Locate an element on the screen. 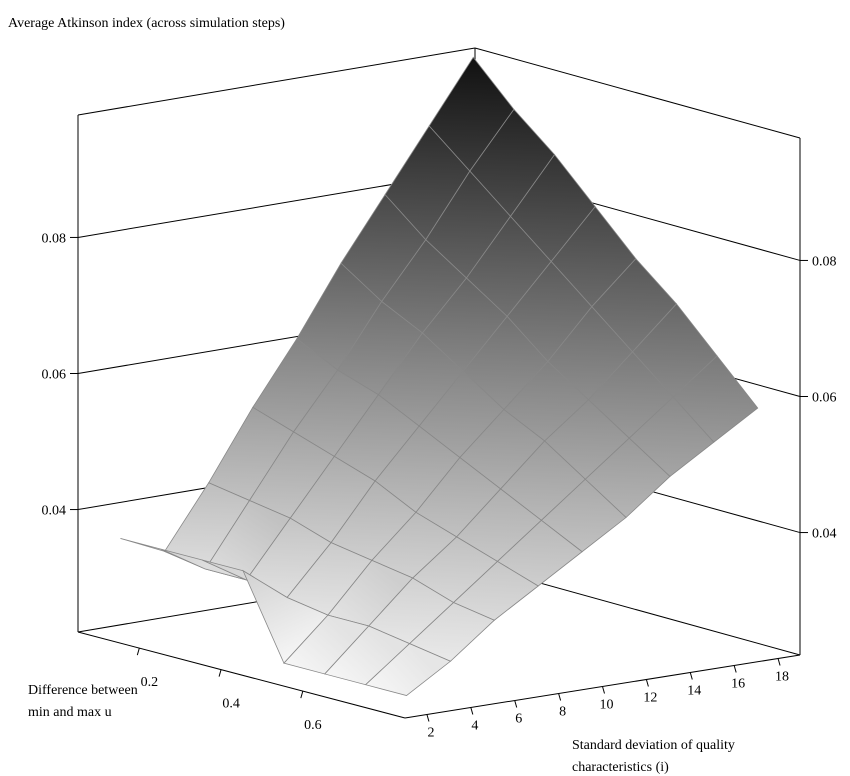 This screenshot has height=776, width=850. x-tick-label: 4 is located at coordinates (474, 726).